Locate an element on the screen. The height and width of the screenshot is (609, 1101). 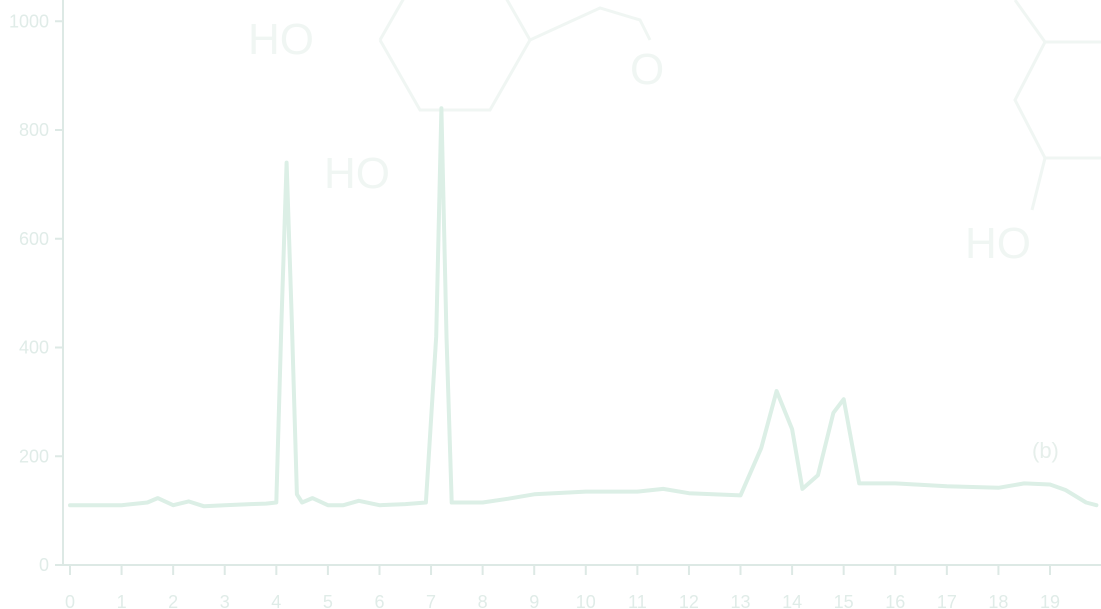
structure-label-ho-3: HO is located at coordinates (998, 243).